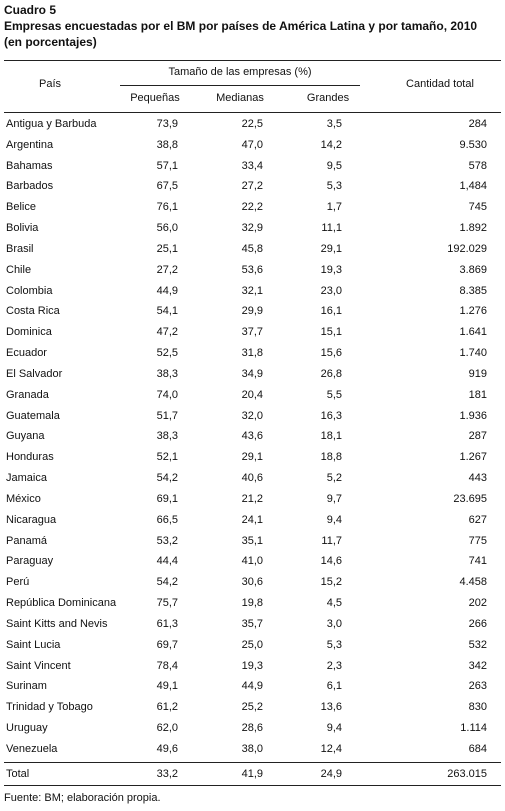 The width and height of the screenshot is (505, 811). What do you see at coordinates (477, 665) in the screenshot?
I see `cell: 342` at bounding box center [477, 665].